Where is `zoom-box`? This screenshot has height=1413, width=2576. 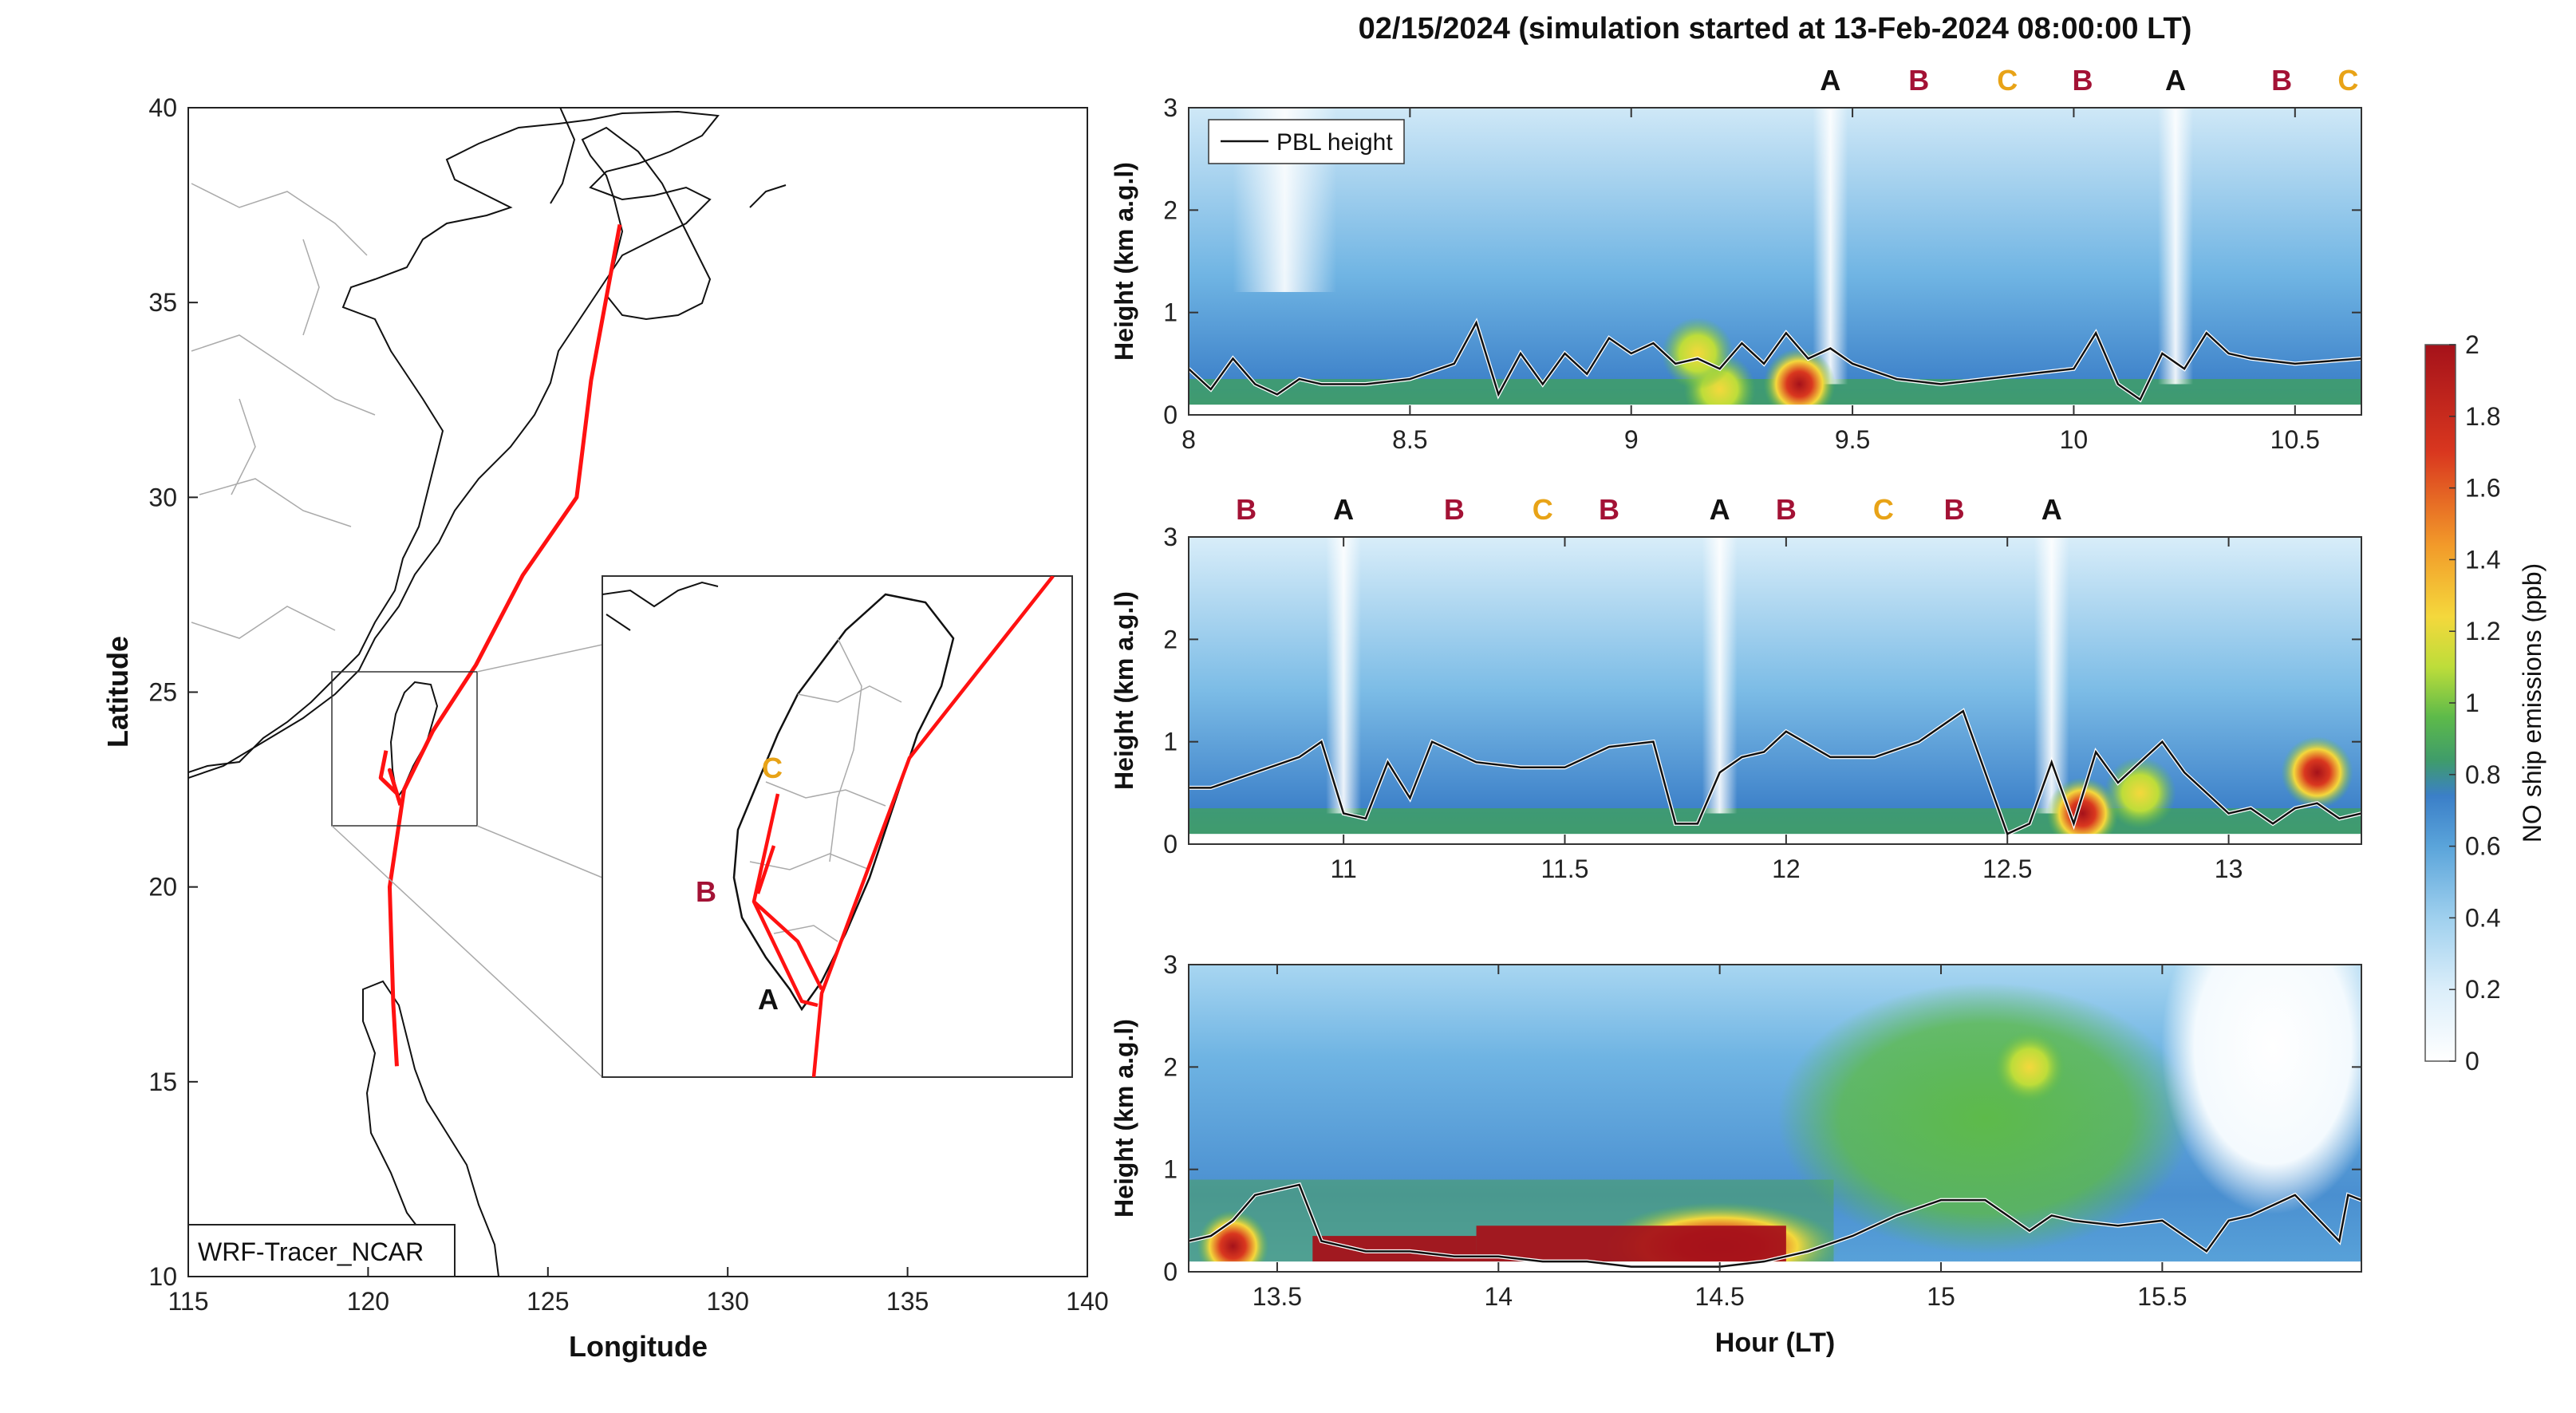 zoom-box is located at coordinates (405, 749).